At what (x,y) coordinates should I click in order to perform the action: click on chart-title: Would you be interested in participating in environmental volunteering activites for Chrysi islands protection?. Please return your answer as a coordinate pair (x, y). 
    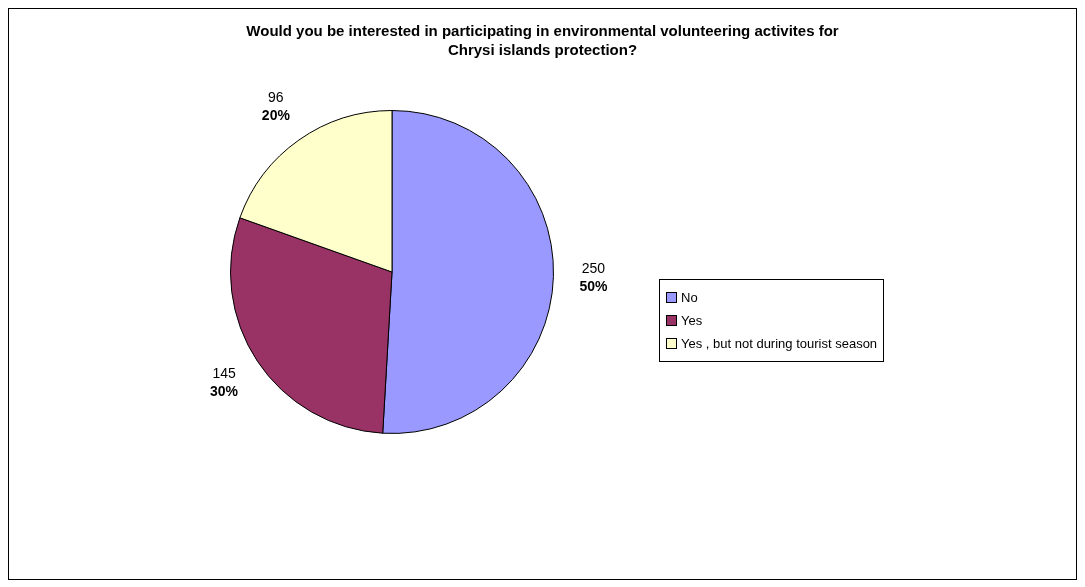
    Looking at the image, I should click on (542, 40).